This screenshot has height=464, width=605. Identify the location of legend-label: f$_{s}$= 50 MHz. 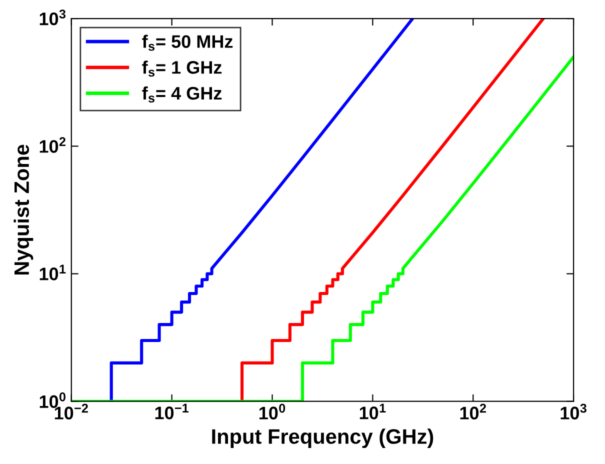
(187, 42).